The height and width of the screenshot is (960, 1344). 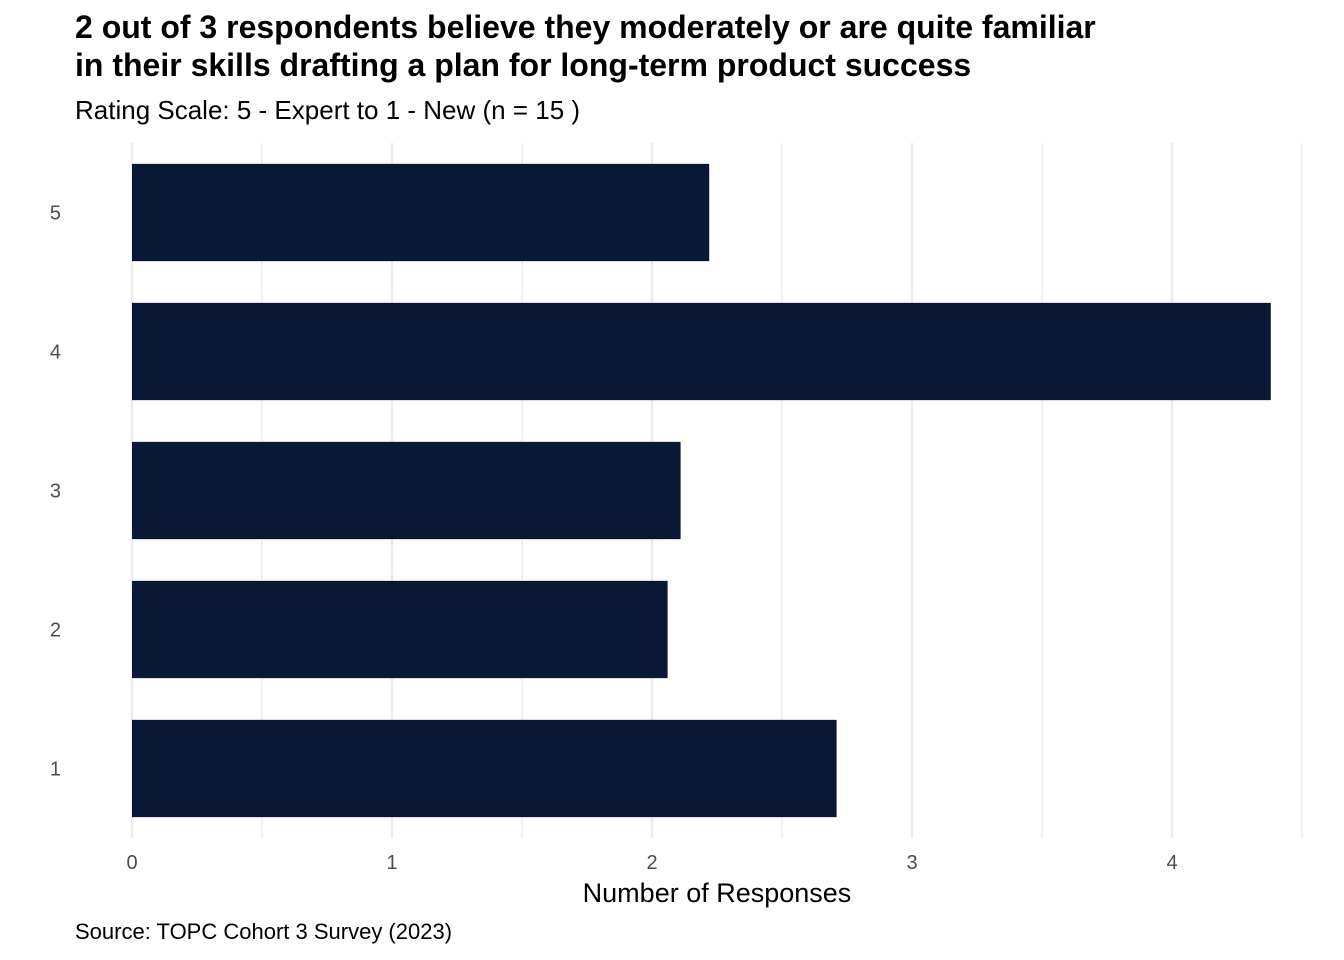 I want to click on x-axis-title: Number of Responses, so click(x=717, y=893).